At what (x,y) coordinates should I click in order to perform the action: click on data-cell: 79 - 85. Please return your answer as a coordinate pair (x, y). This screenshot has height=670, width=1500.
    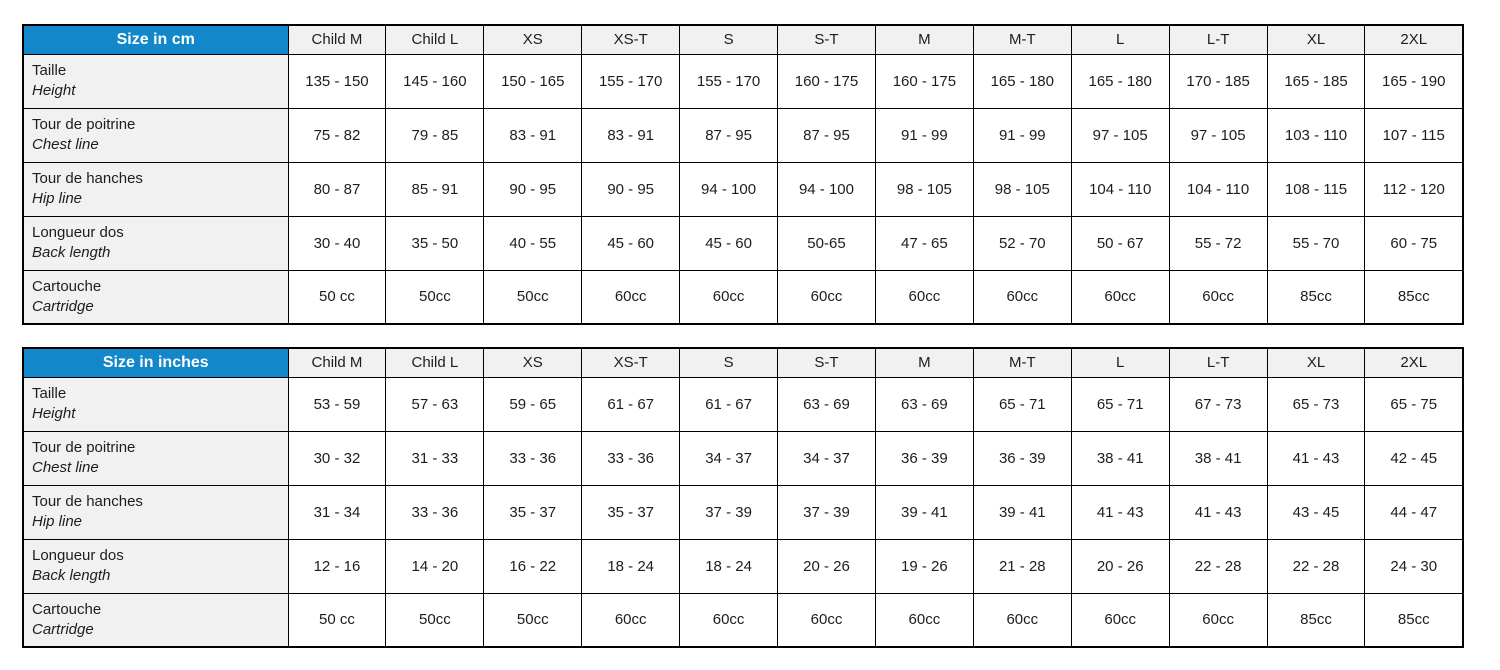
    Looking at the image, I should click on (435, 135).